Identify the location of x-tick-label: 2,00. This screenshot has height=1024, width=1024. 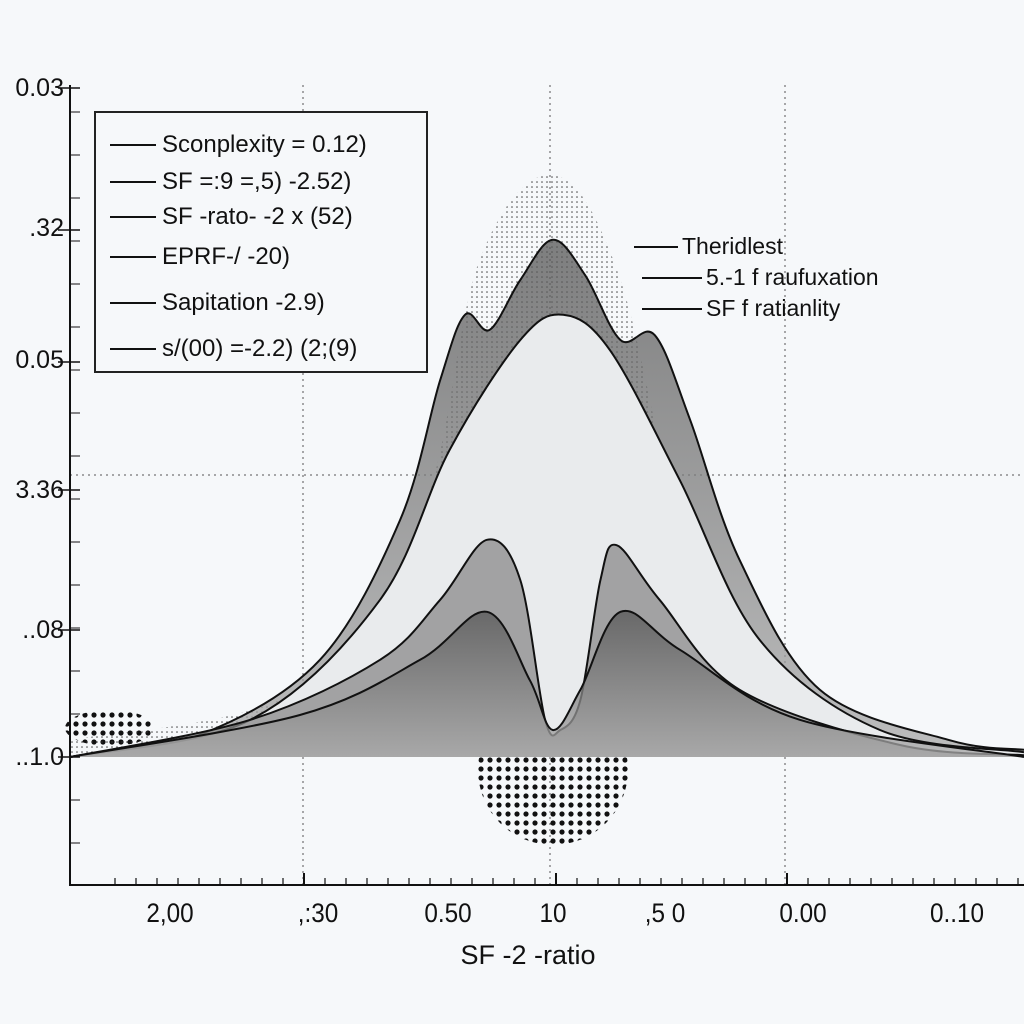
(170, 913).